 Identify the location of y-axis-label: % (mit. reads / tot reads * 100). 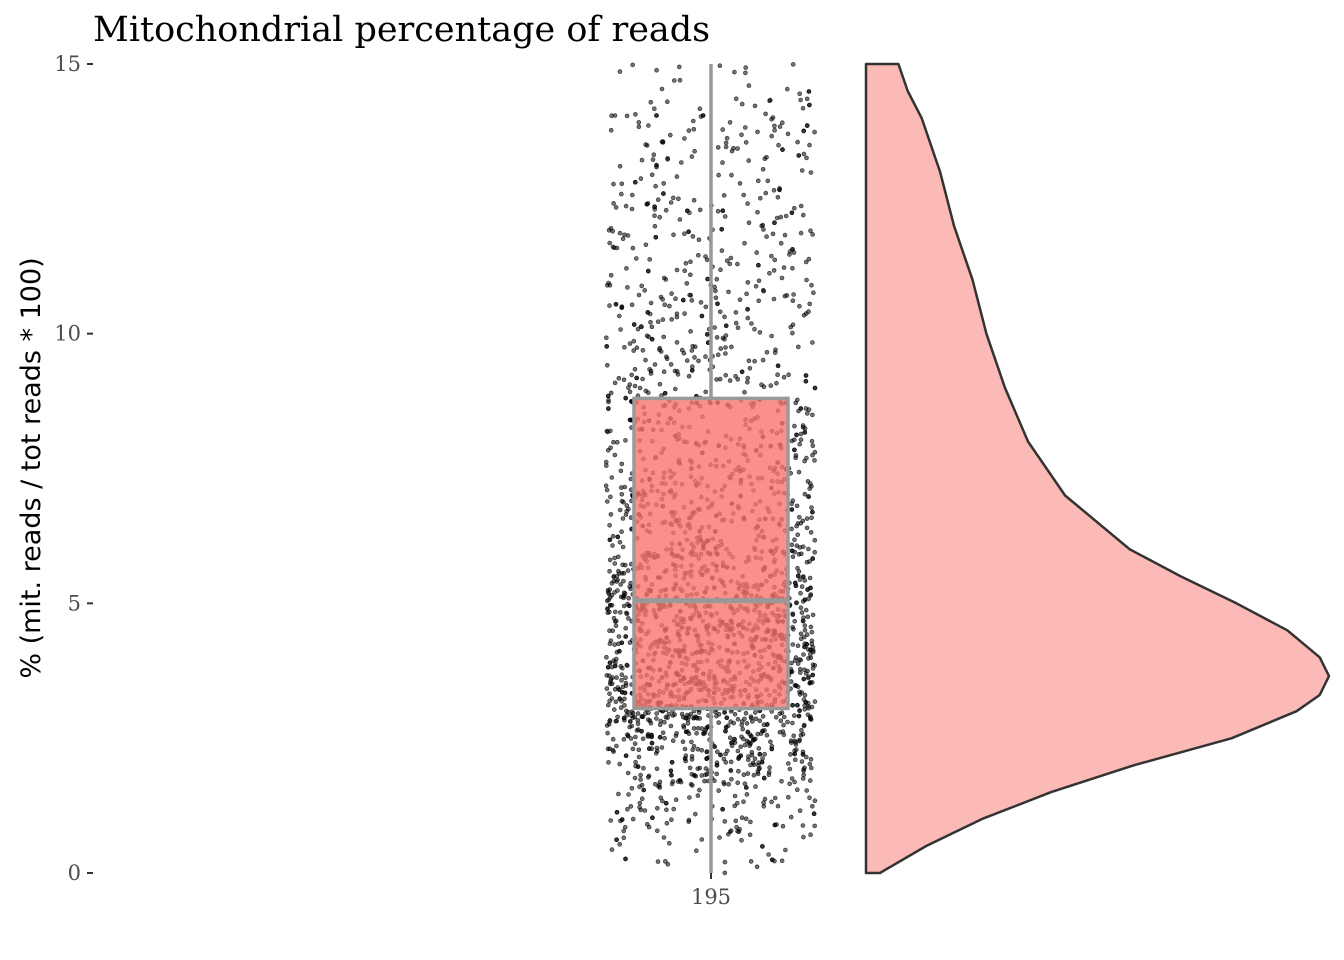
(31, 467).